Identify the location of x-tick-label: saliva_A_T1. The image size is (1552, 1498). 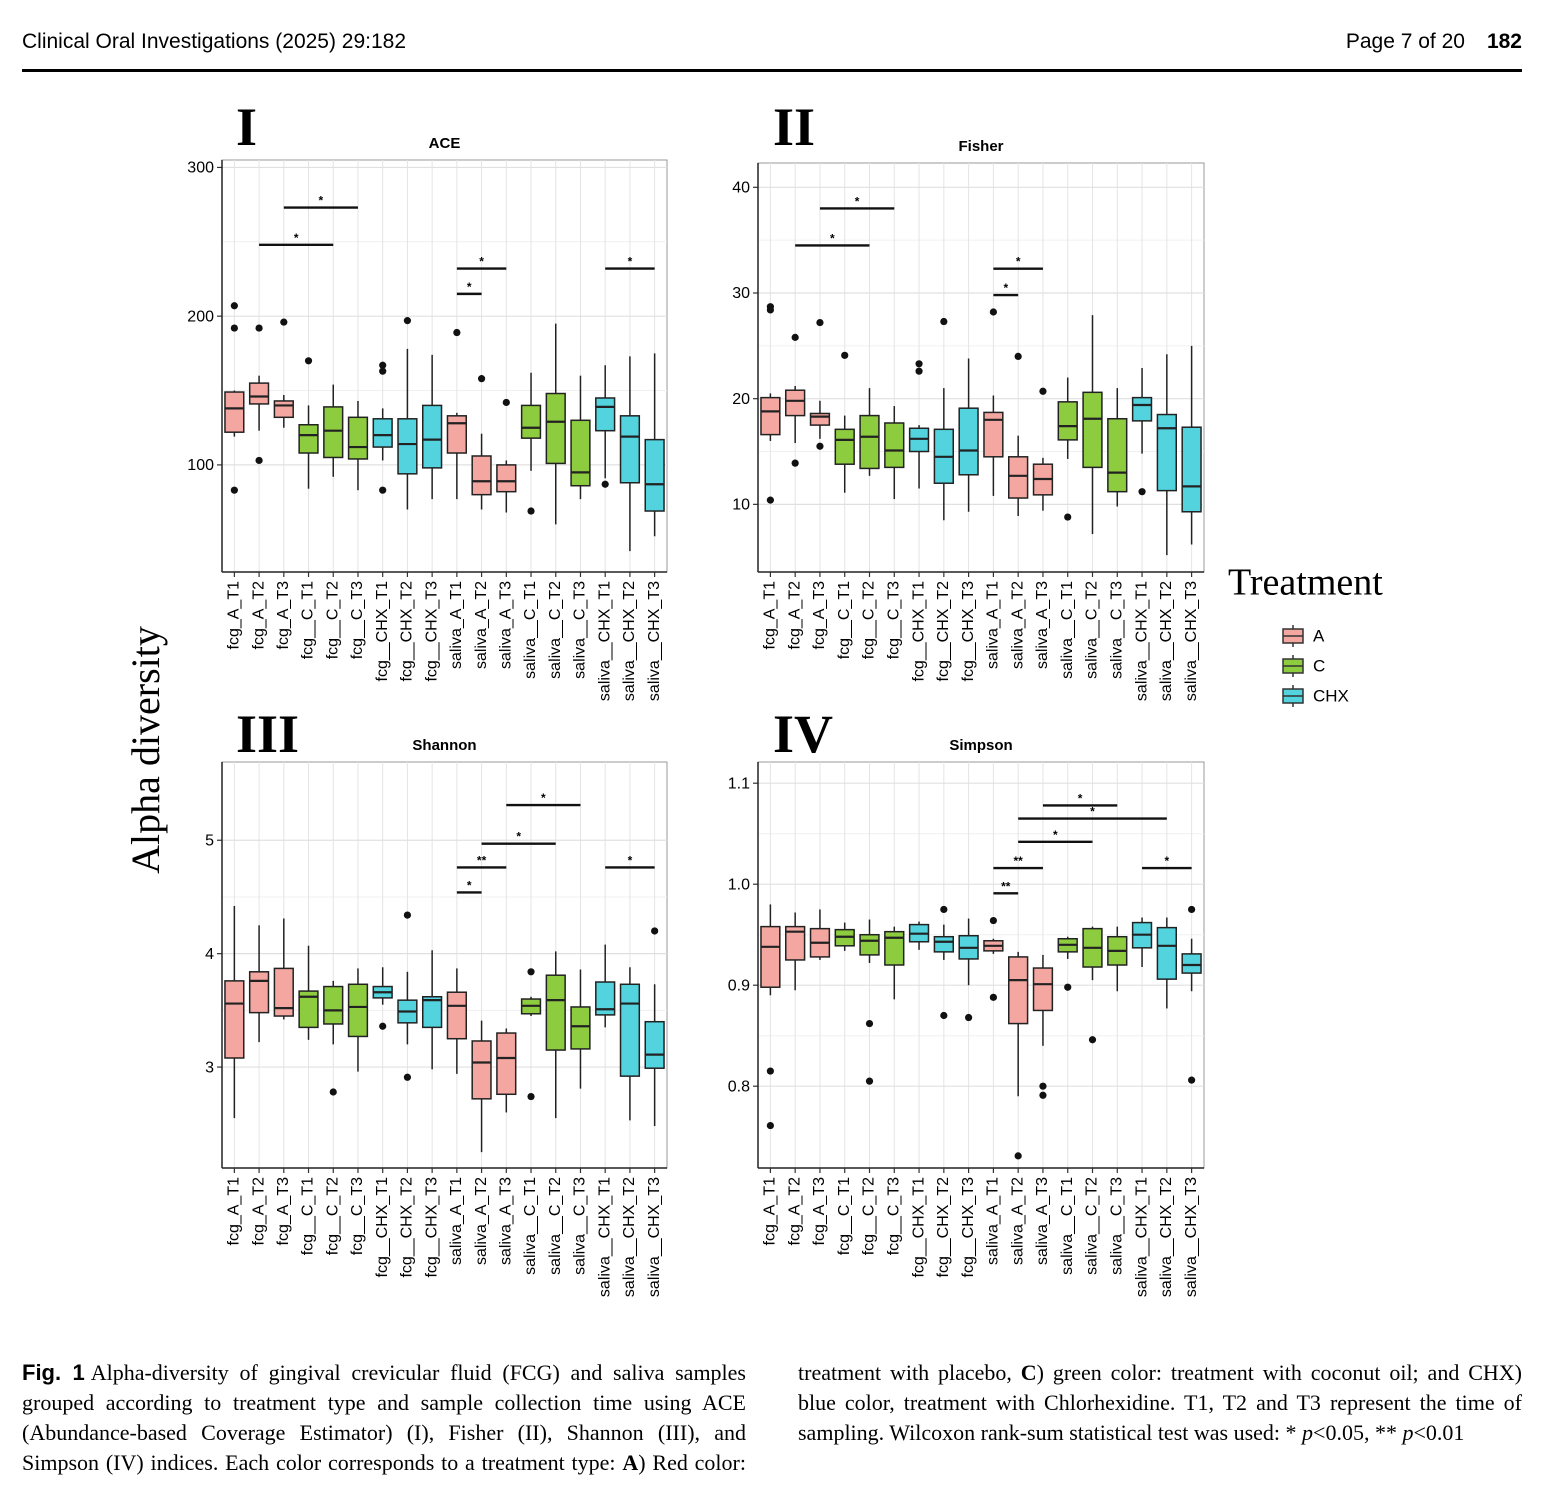
(456, 625).